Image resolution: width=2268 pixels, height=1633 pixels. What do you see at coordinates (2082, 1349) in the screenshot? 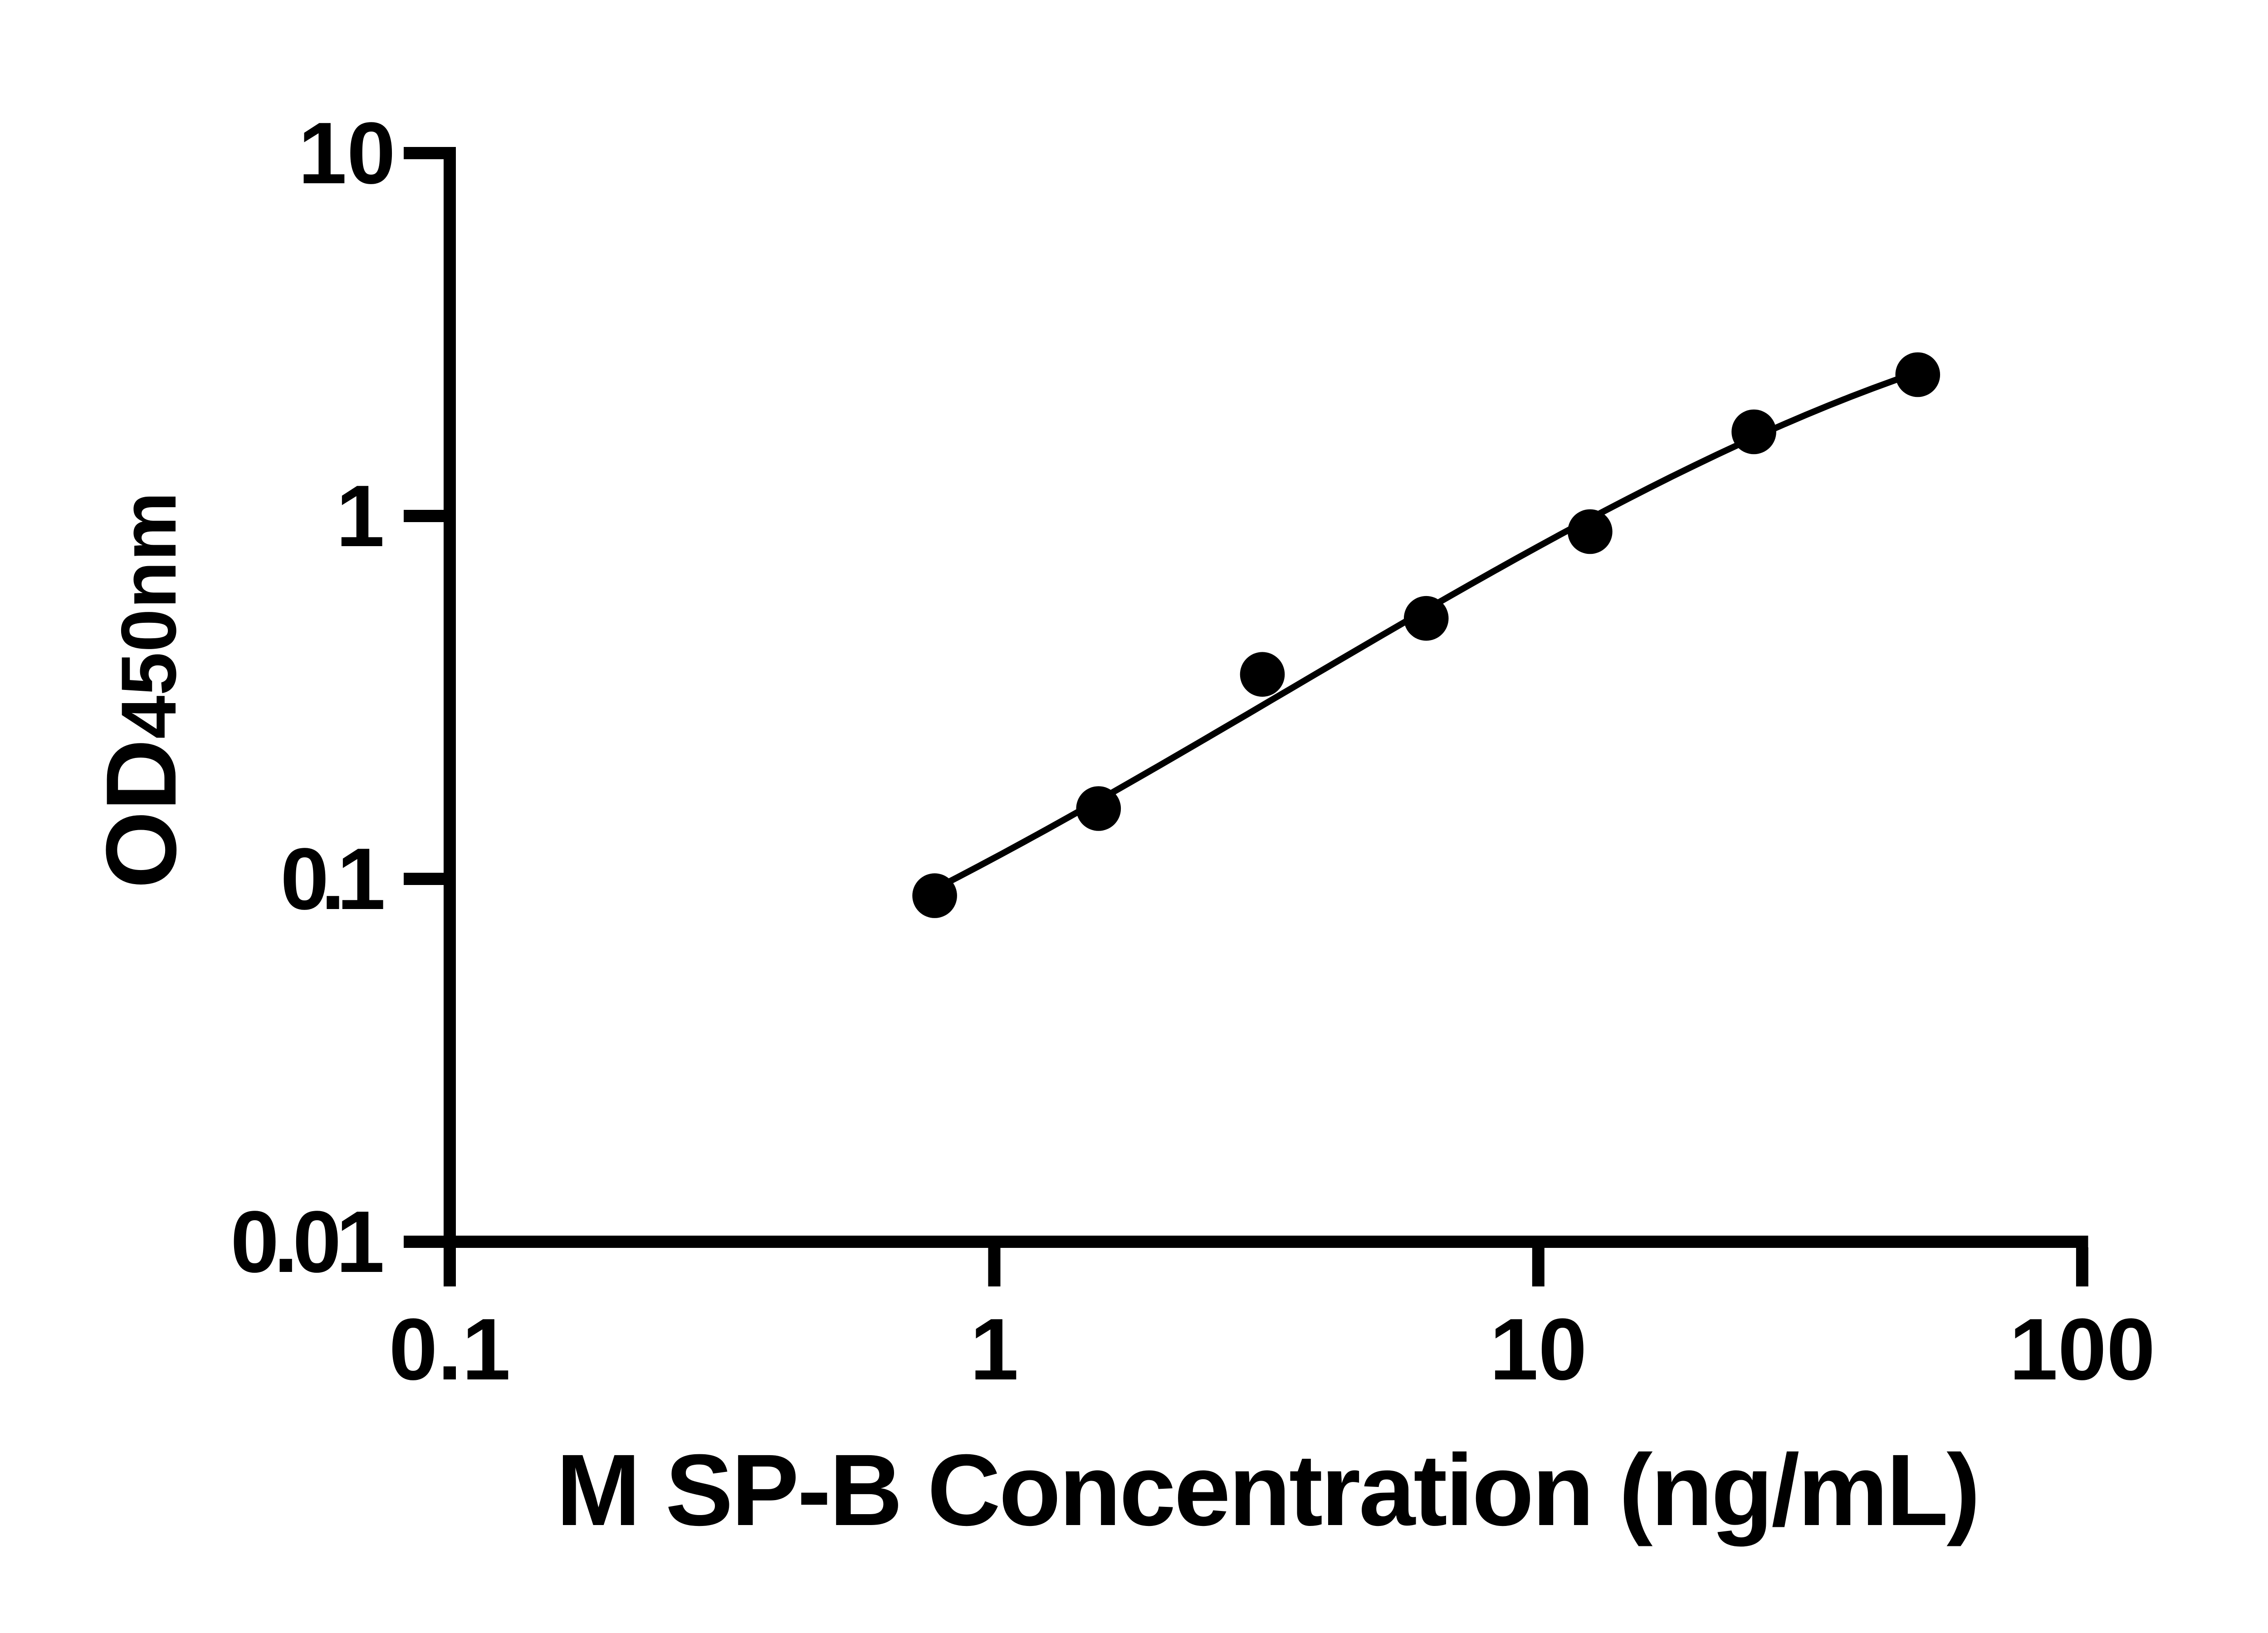
I see `svg-text: 100` at bounding box center [2082, 1349].